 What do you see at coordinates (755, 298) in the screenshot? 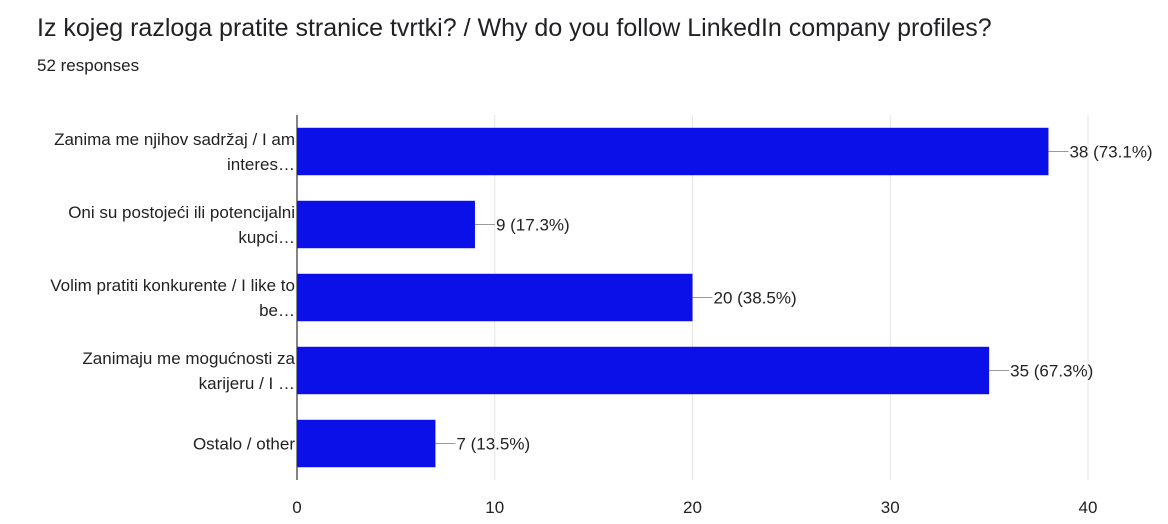
I see `bar-value-label: 20 (38.5%)` at bounding box center [755, 298].